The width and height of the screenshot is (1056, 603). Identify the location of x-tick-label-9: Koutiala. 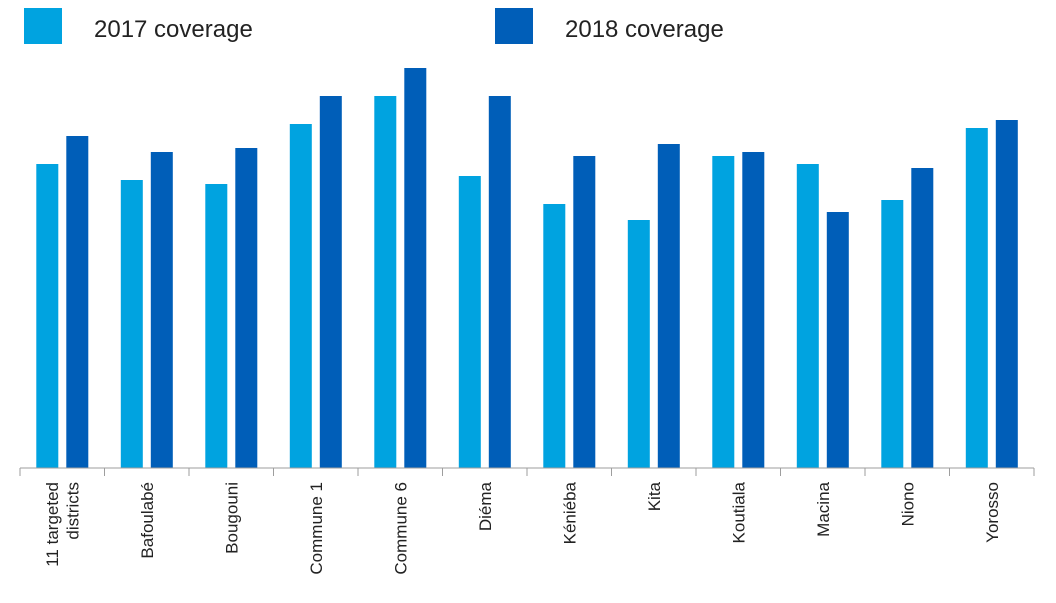
(738, 512).